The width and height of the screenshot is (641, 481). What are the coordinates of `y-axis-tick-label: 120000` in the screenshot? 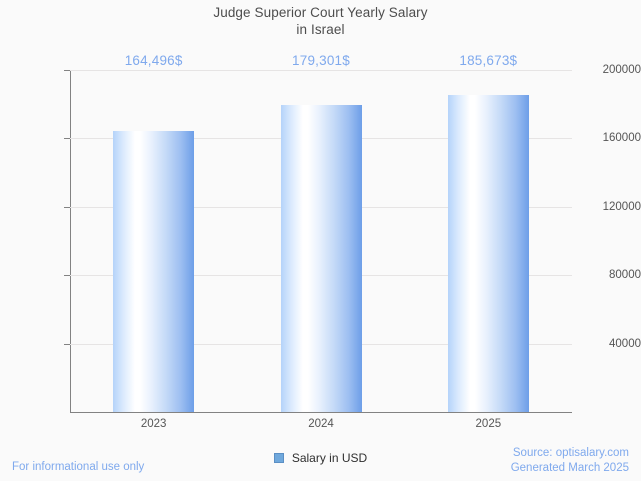 It's located at (621, 206).